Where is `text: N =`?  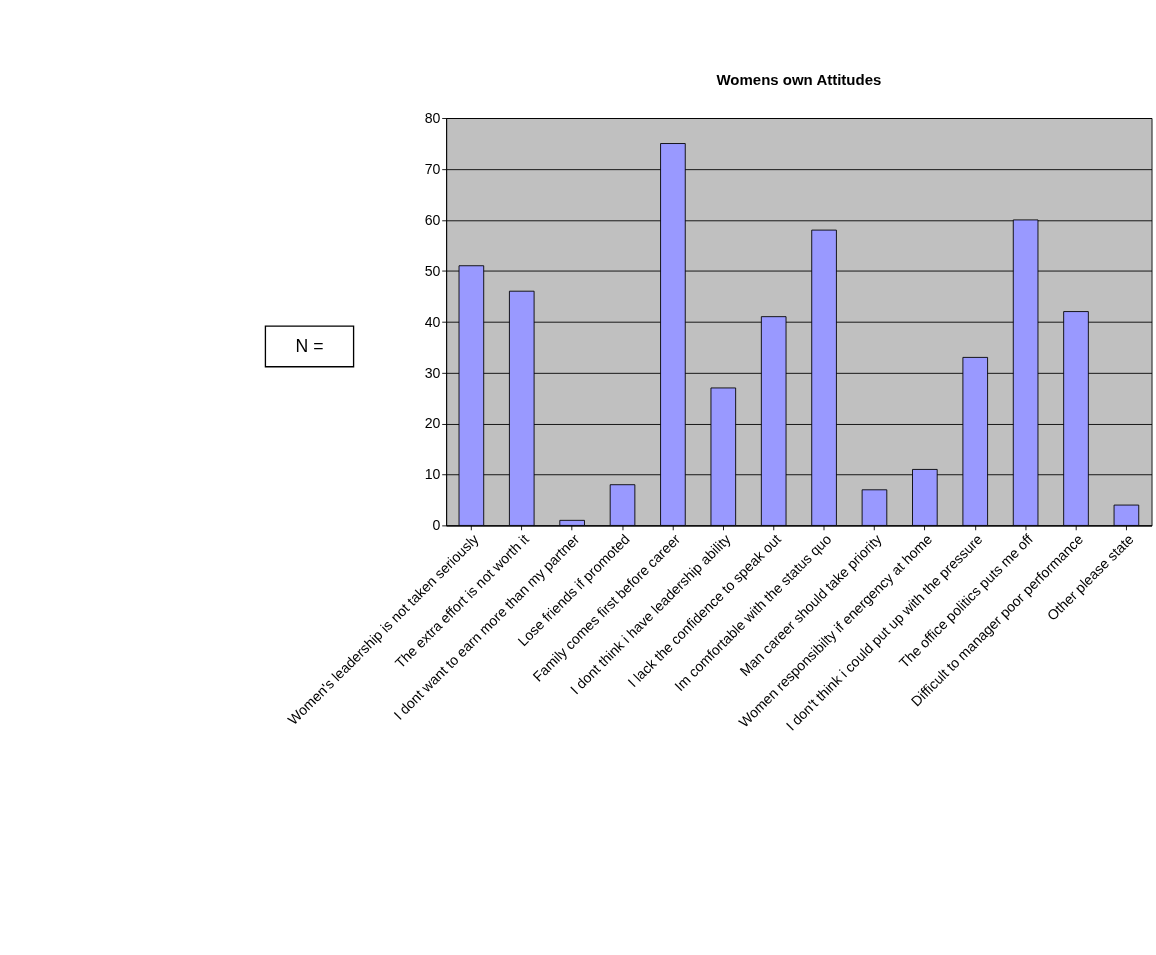
text: N = is located at coordinates (309, 345).